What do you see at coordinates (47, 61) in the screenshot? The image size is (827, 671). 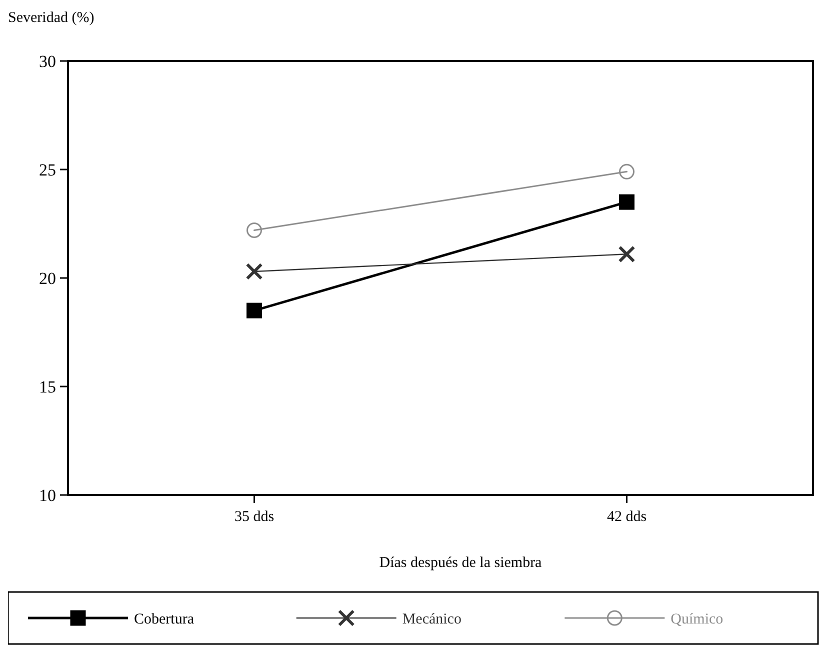 I see `y-tick-label: 30` at bounding box center [47, 61].